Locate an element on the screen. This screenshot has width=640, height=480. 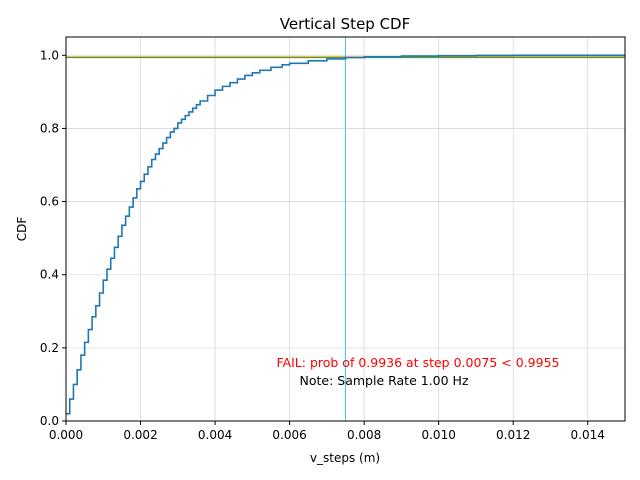
x-tick-label-4: 0.008 is located at coordinates (364, 435).